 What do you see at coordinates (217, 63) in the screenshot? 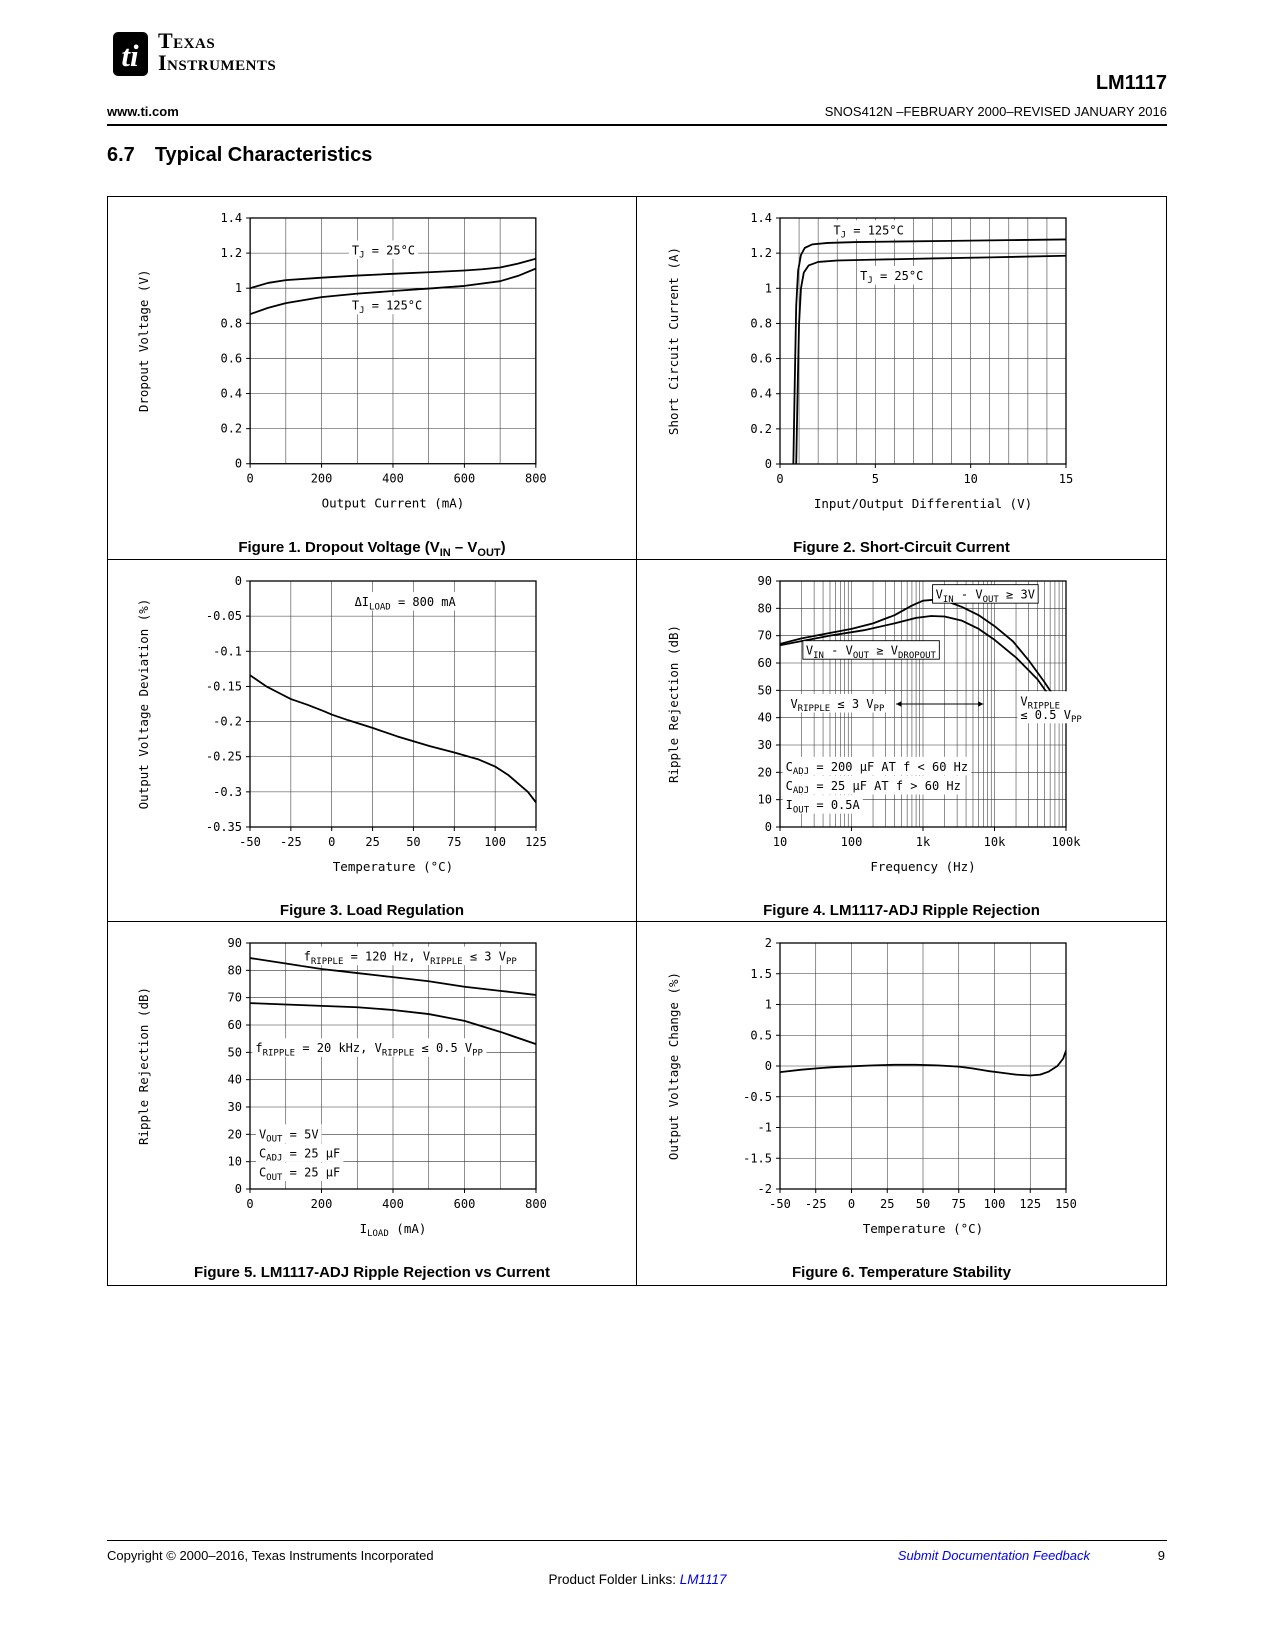
I see `wordmark-line2: Instruments` at bounding box center [217, 63].